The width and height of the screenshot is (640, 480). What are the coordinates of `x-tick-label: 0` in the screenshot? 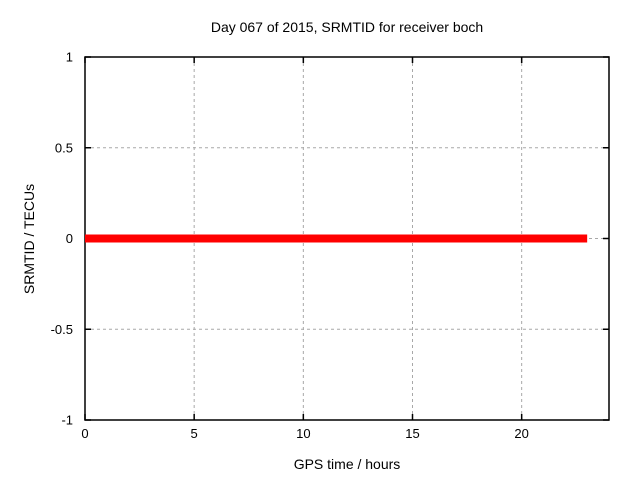 It's located at (84, 433).